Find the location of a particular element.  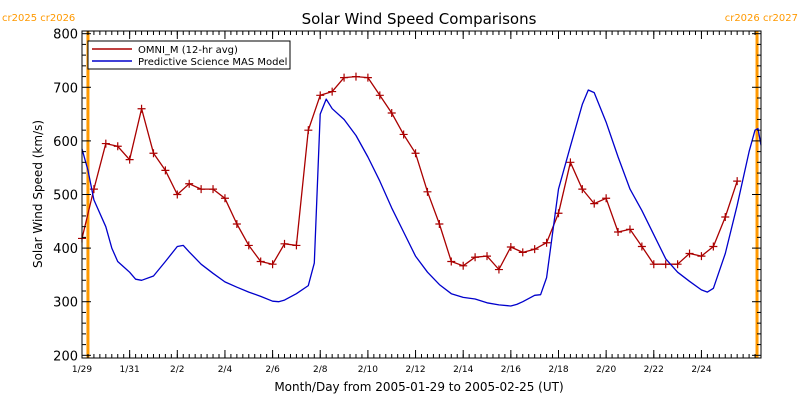

x-tick-label: 2/14 is located at coordinates (463, 370).